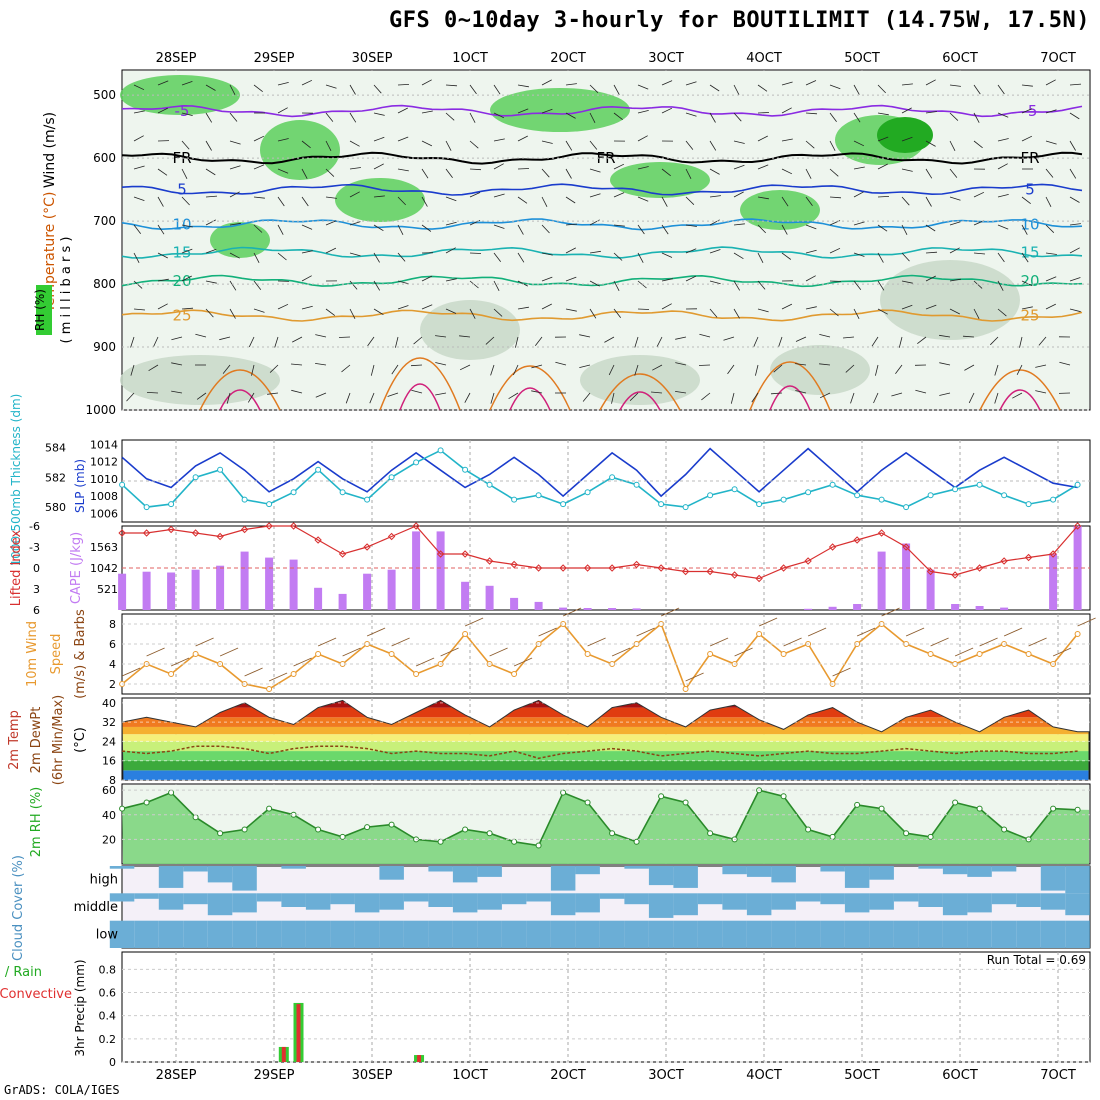 The width and height of the screenshot is (1100, 1100). Describe the element at coordinates (44, 310) in the screenshot. I see `rh-legend-swatch` at that location.